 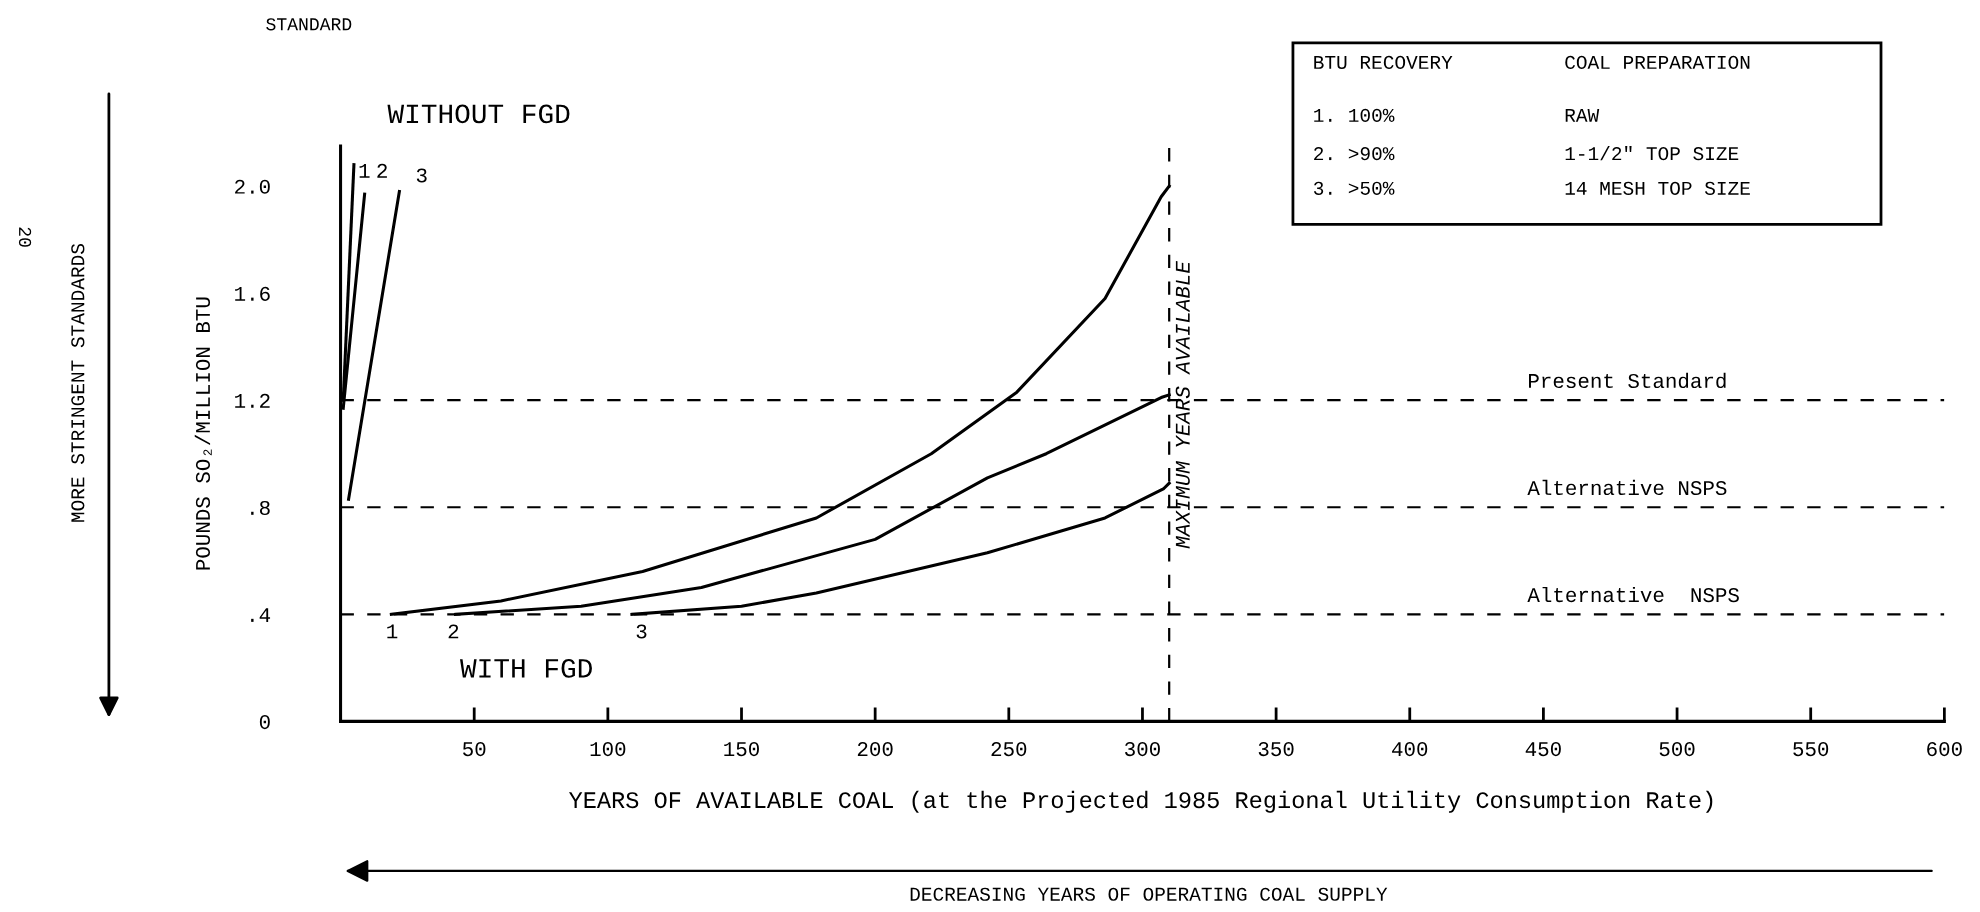 What do you see at coordinates (741, 749) in the screenshot?
I see `x-tick-label: 150` at bounding box center [741, 749].